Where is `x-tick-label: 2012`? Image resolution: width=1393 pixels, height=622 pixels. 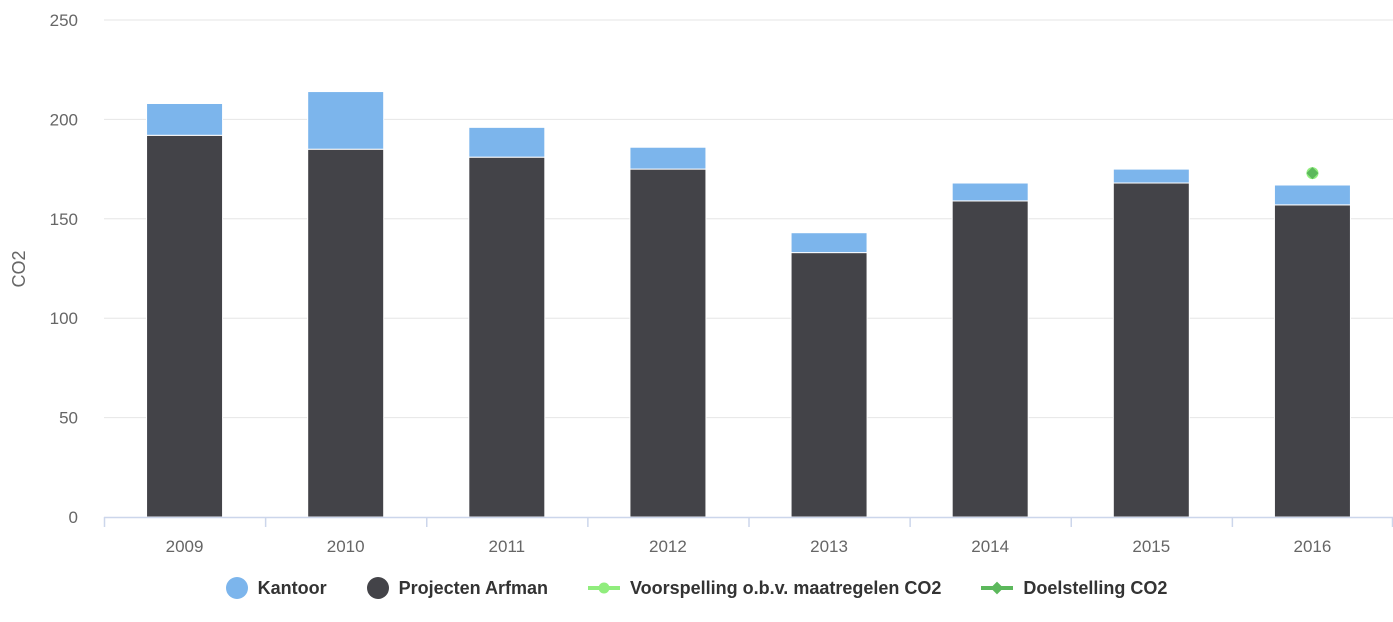
x-tick-label: 2012 is located at coordinates (668, 546).